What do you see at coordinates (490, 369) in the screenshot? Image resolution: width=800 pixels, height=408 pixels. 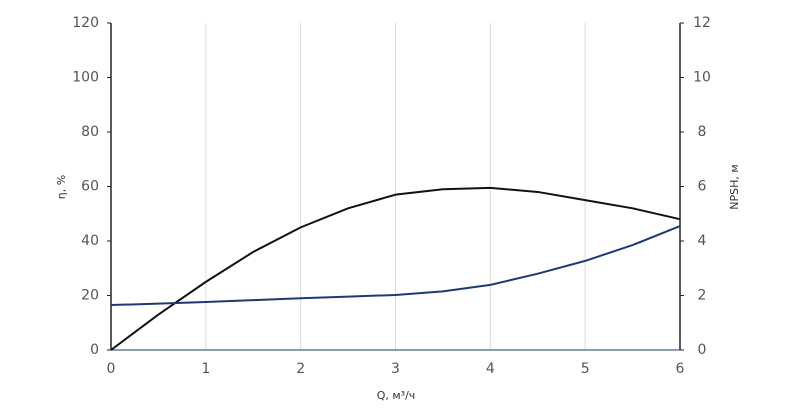 I see `x-tick-label: 4` at bounding box center [490, 369].